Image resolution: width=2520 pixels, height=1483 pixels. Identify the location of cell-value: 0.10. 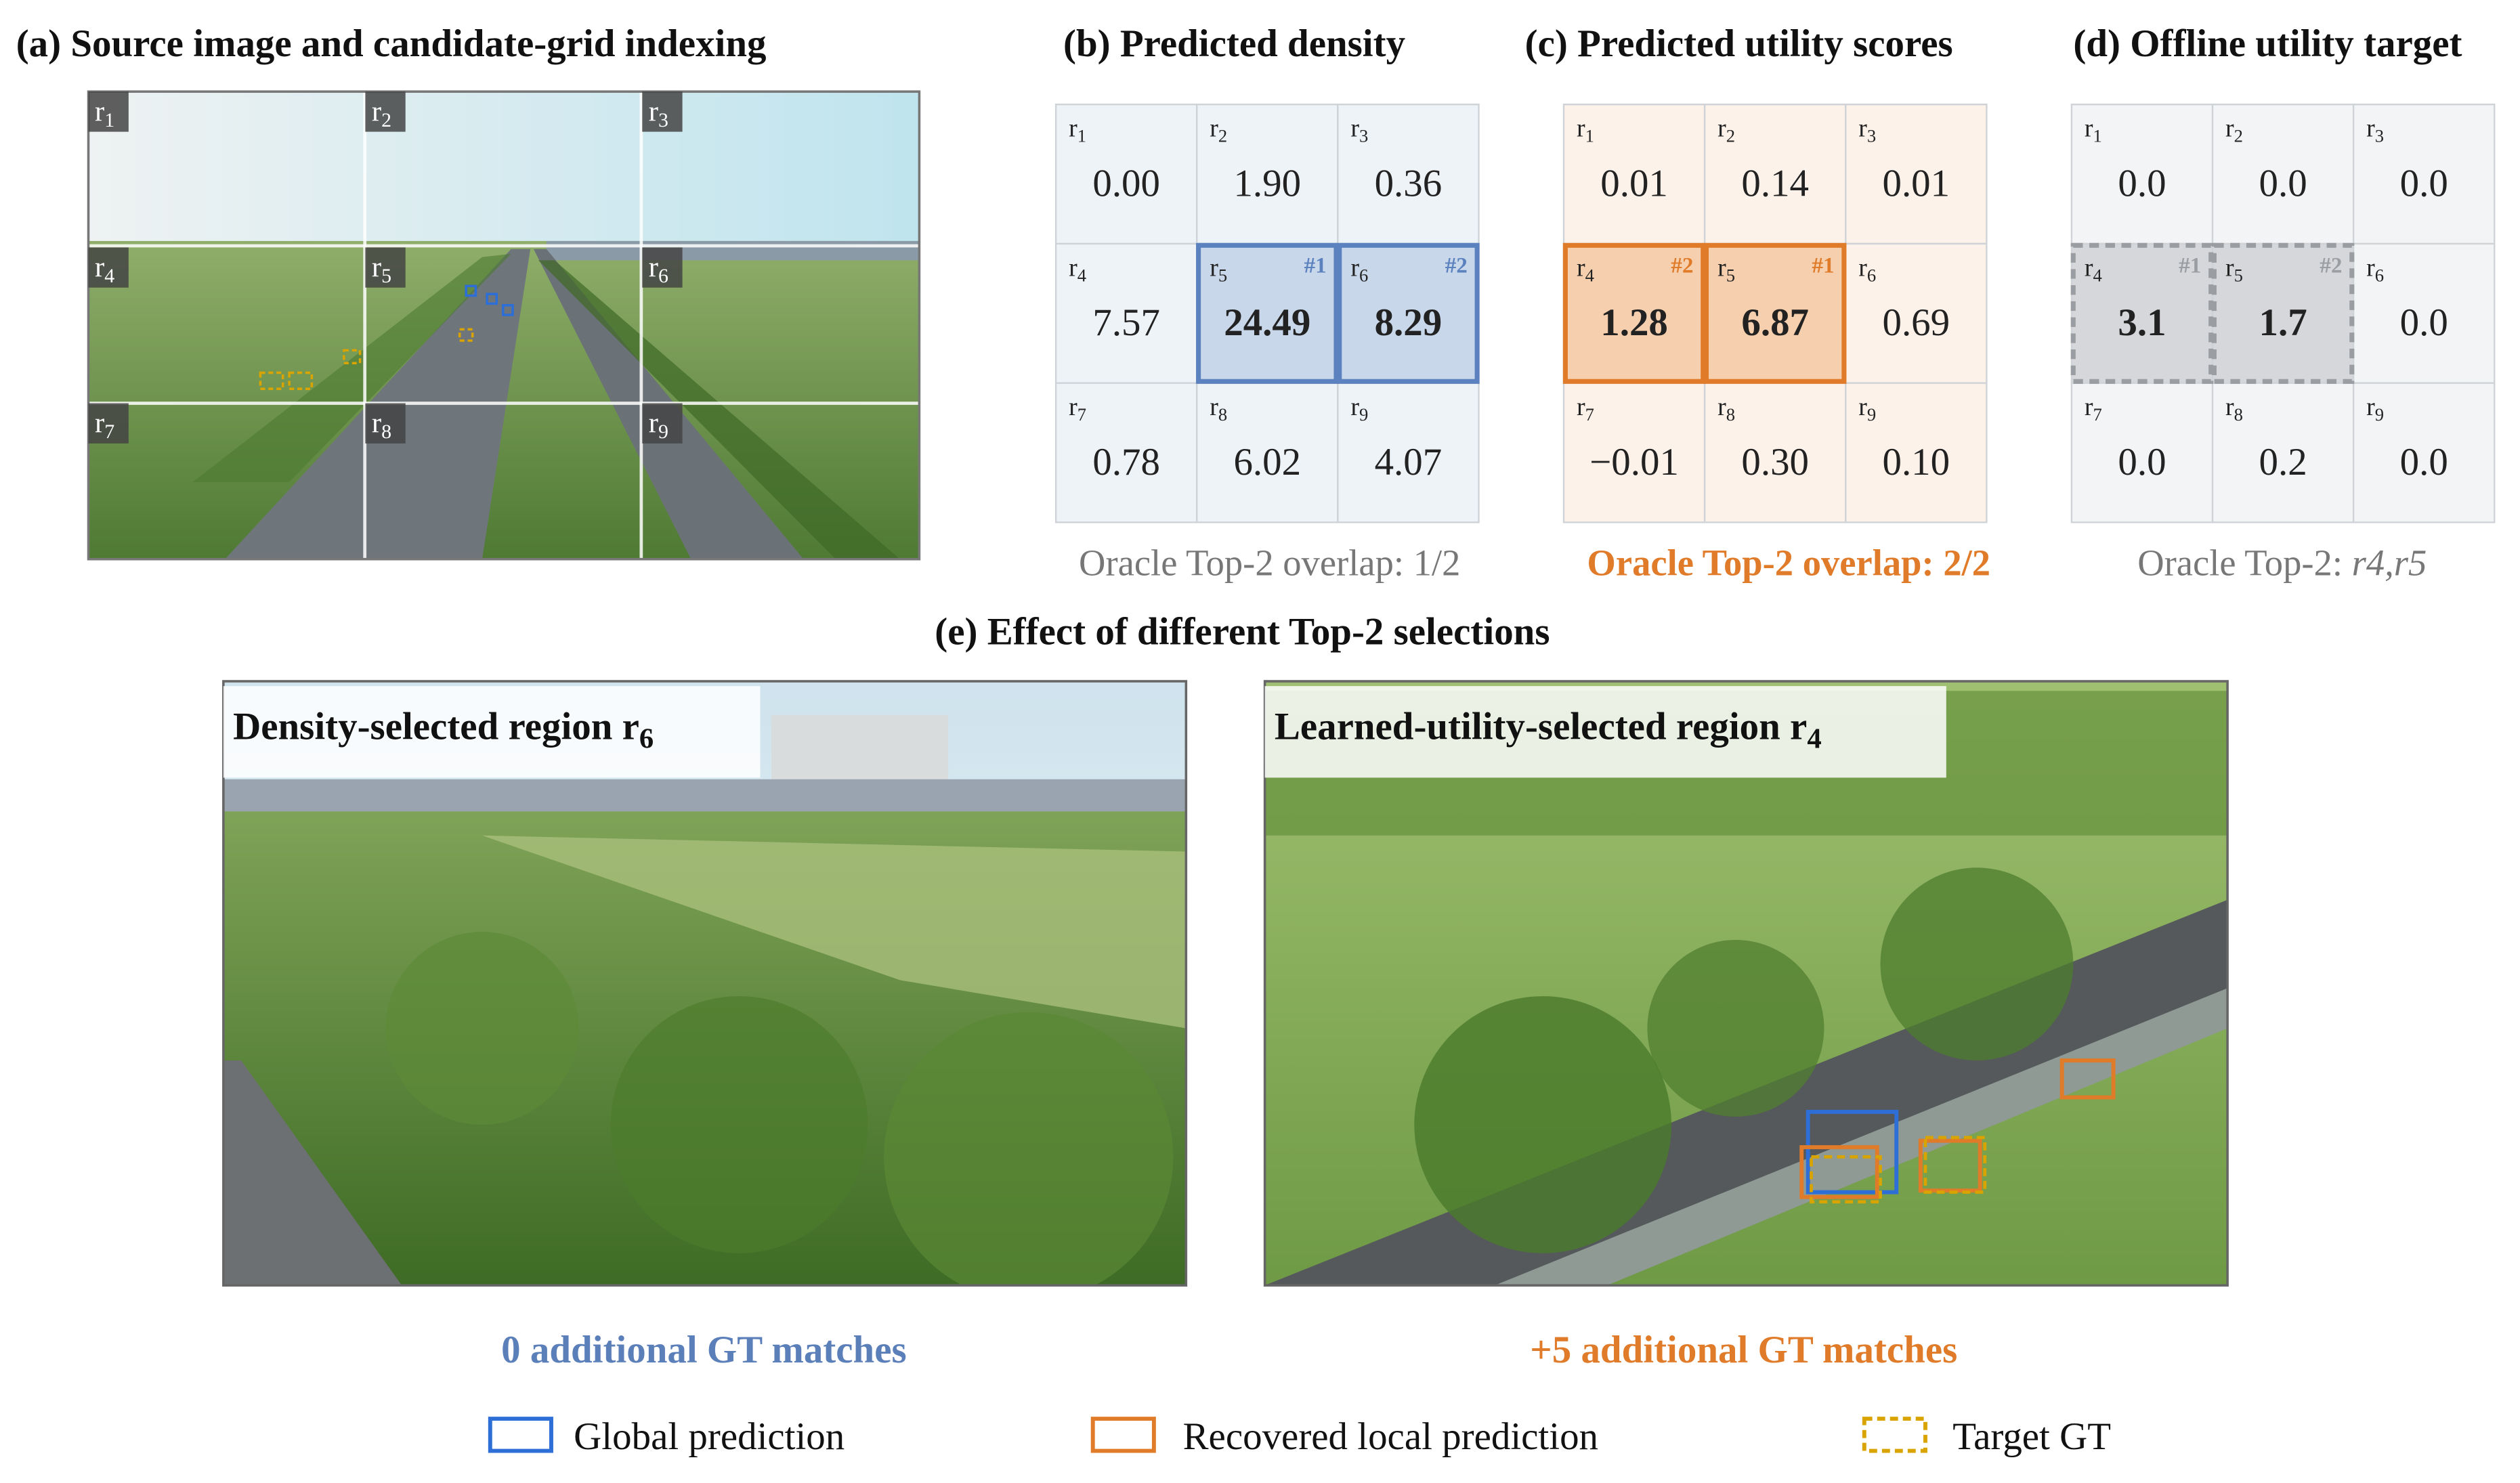
(1916, 462).